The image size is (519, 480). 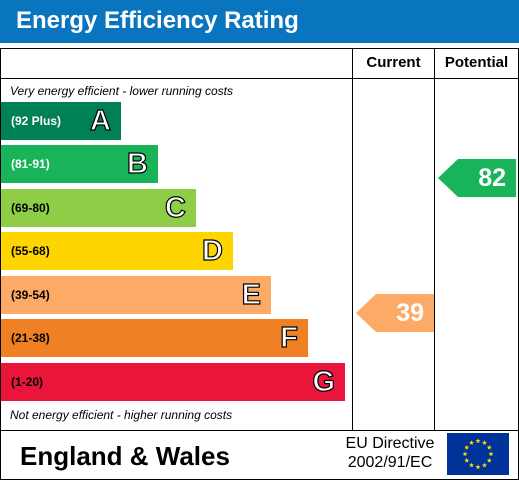 What do you see at coordinates (393, 62) in the screenshot?
I see `column-header-current: Current` at bounding box center [393, 62].